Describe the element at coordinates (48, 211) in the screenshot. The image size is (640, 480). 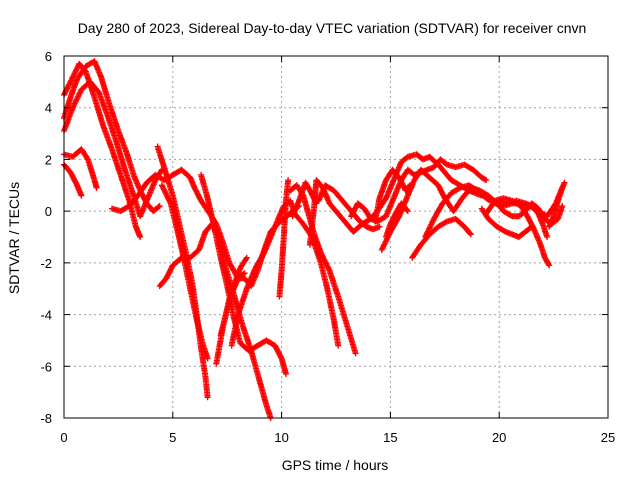
I see `y-tick-label: 0` at that location.